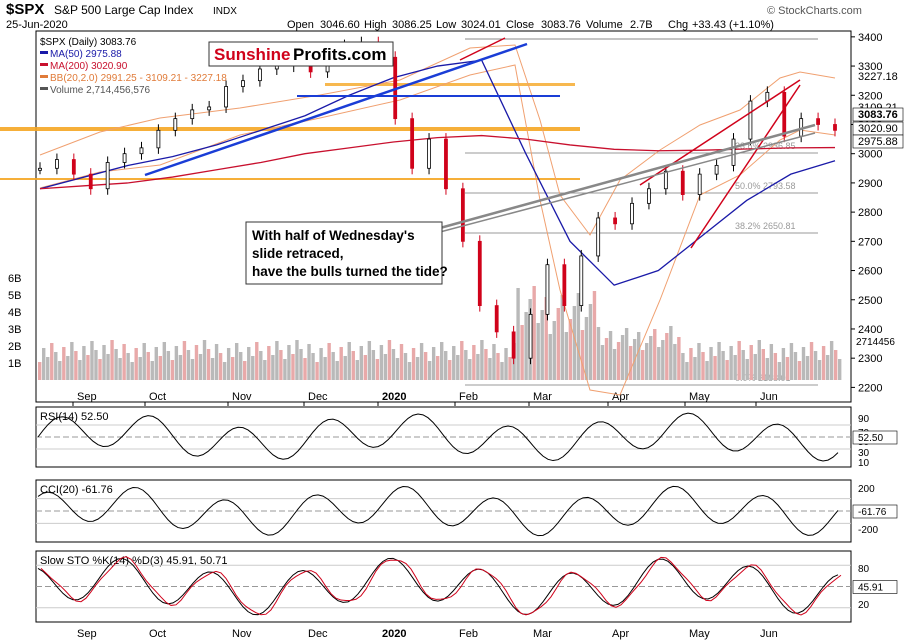 This screenshot has width=906, height=642. Describe the element at coordinates (14, 347) in the screenshot. I see `volume-axis-label: 2B` at that location.